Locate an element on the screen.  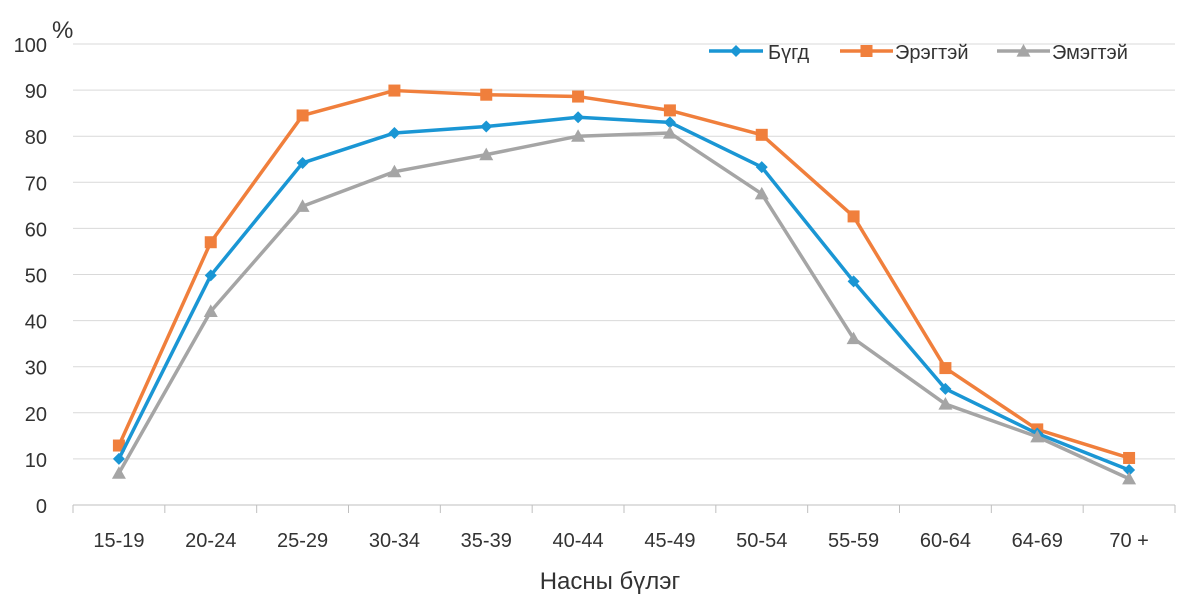
legend-label: Бүгд is located at coordinates (789, 53).